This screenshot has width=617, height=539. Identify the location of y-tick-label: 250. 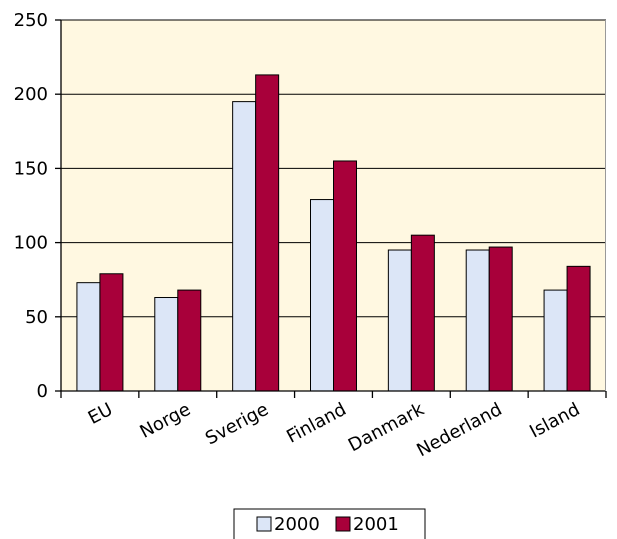
(31, 20).